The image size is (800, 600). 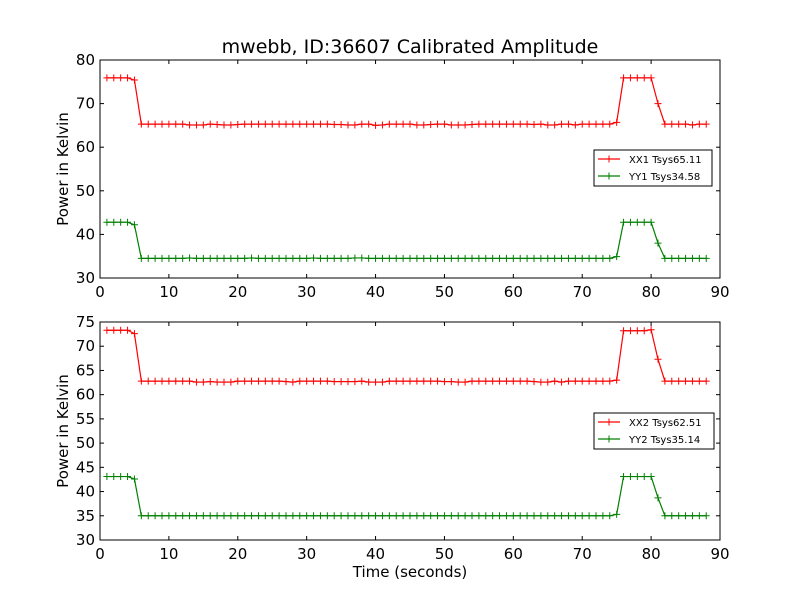 I want to click on legend-label: XX2 Tsys62.51, so click(x=665, y=423).